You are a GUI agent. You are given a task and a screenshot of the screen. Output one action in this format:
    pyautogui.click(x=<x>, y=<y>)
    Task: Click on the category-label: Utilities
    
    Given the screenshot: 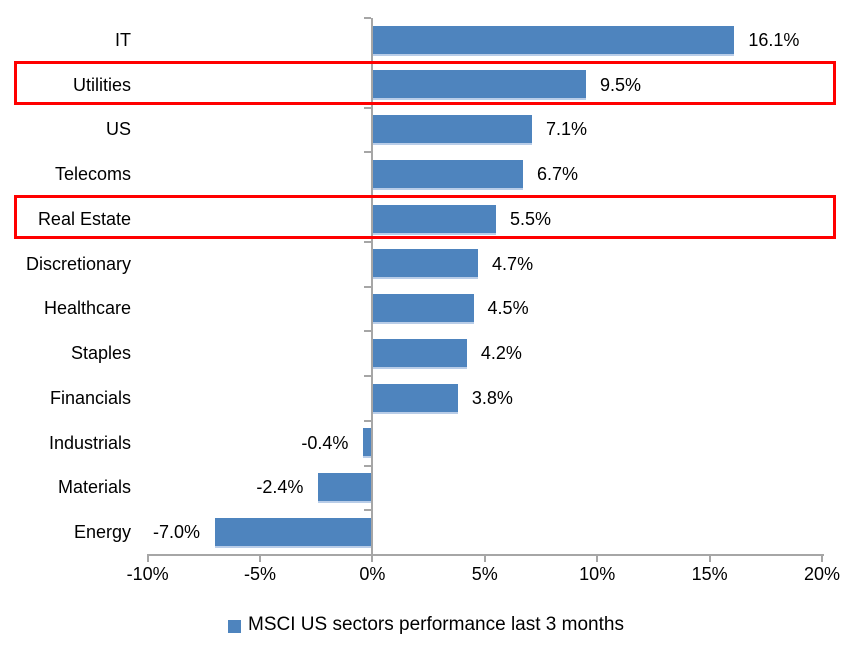 What is the action you would take?
    pyautogui.click(x=101, y=84)
    